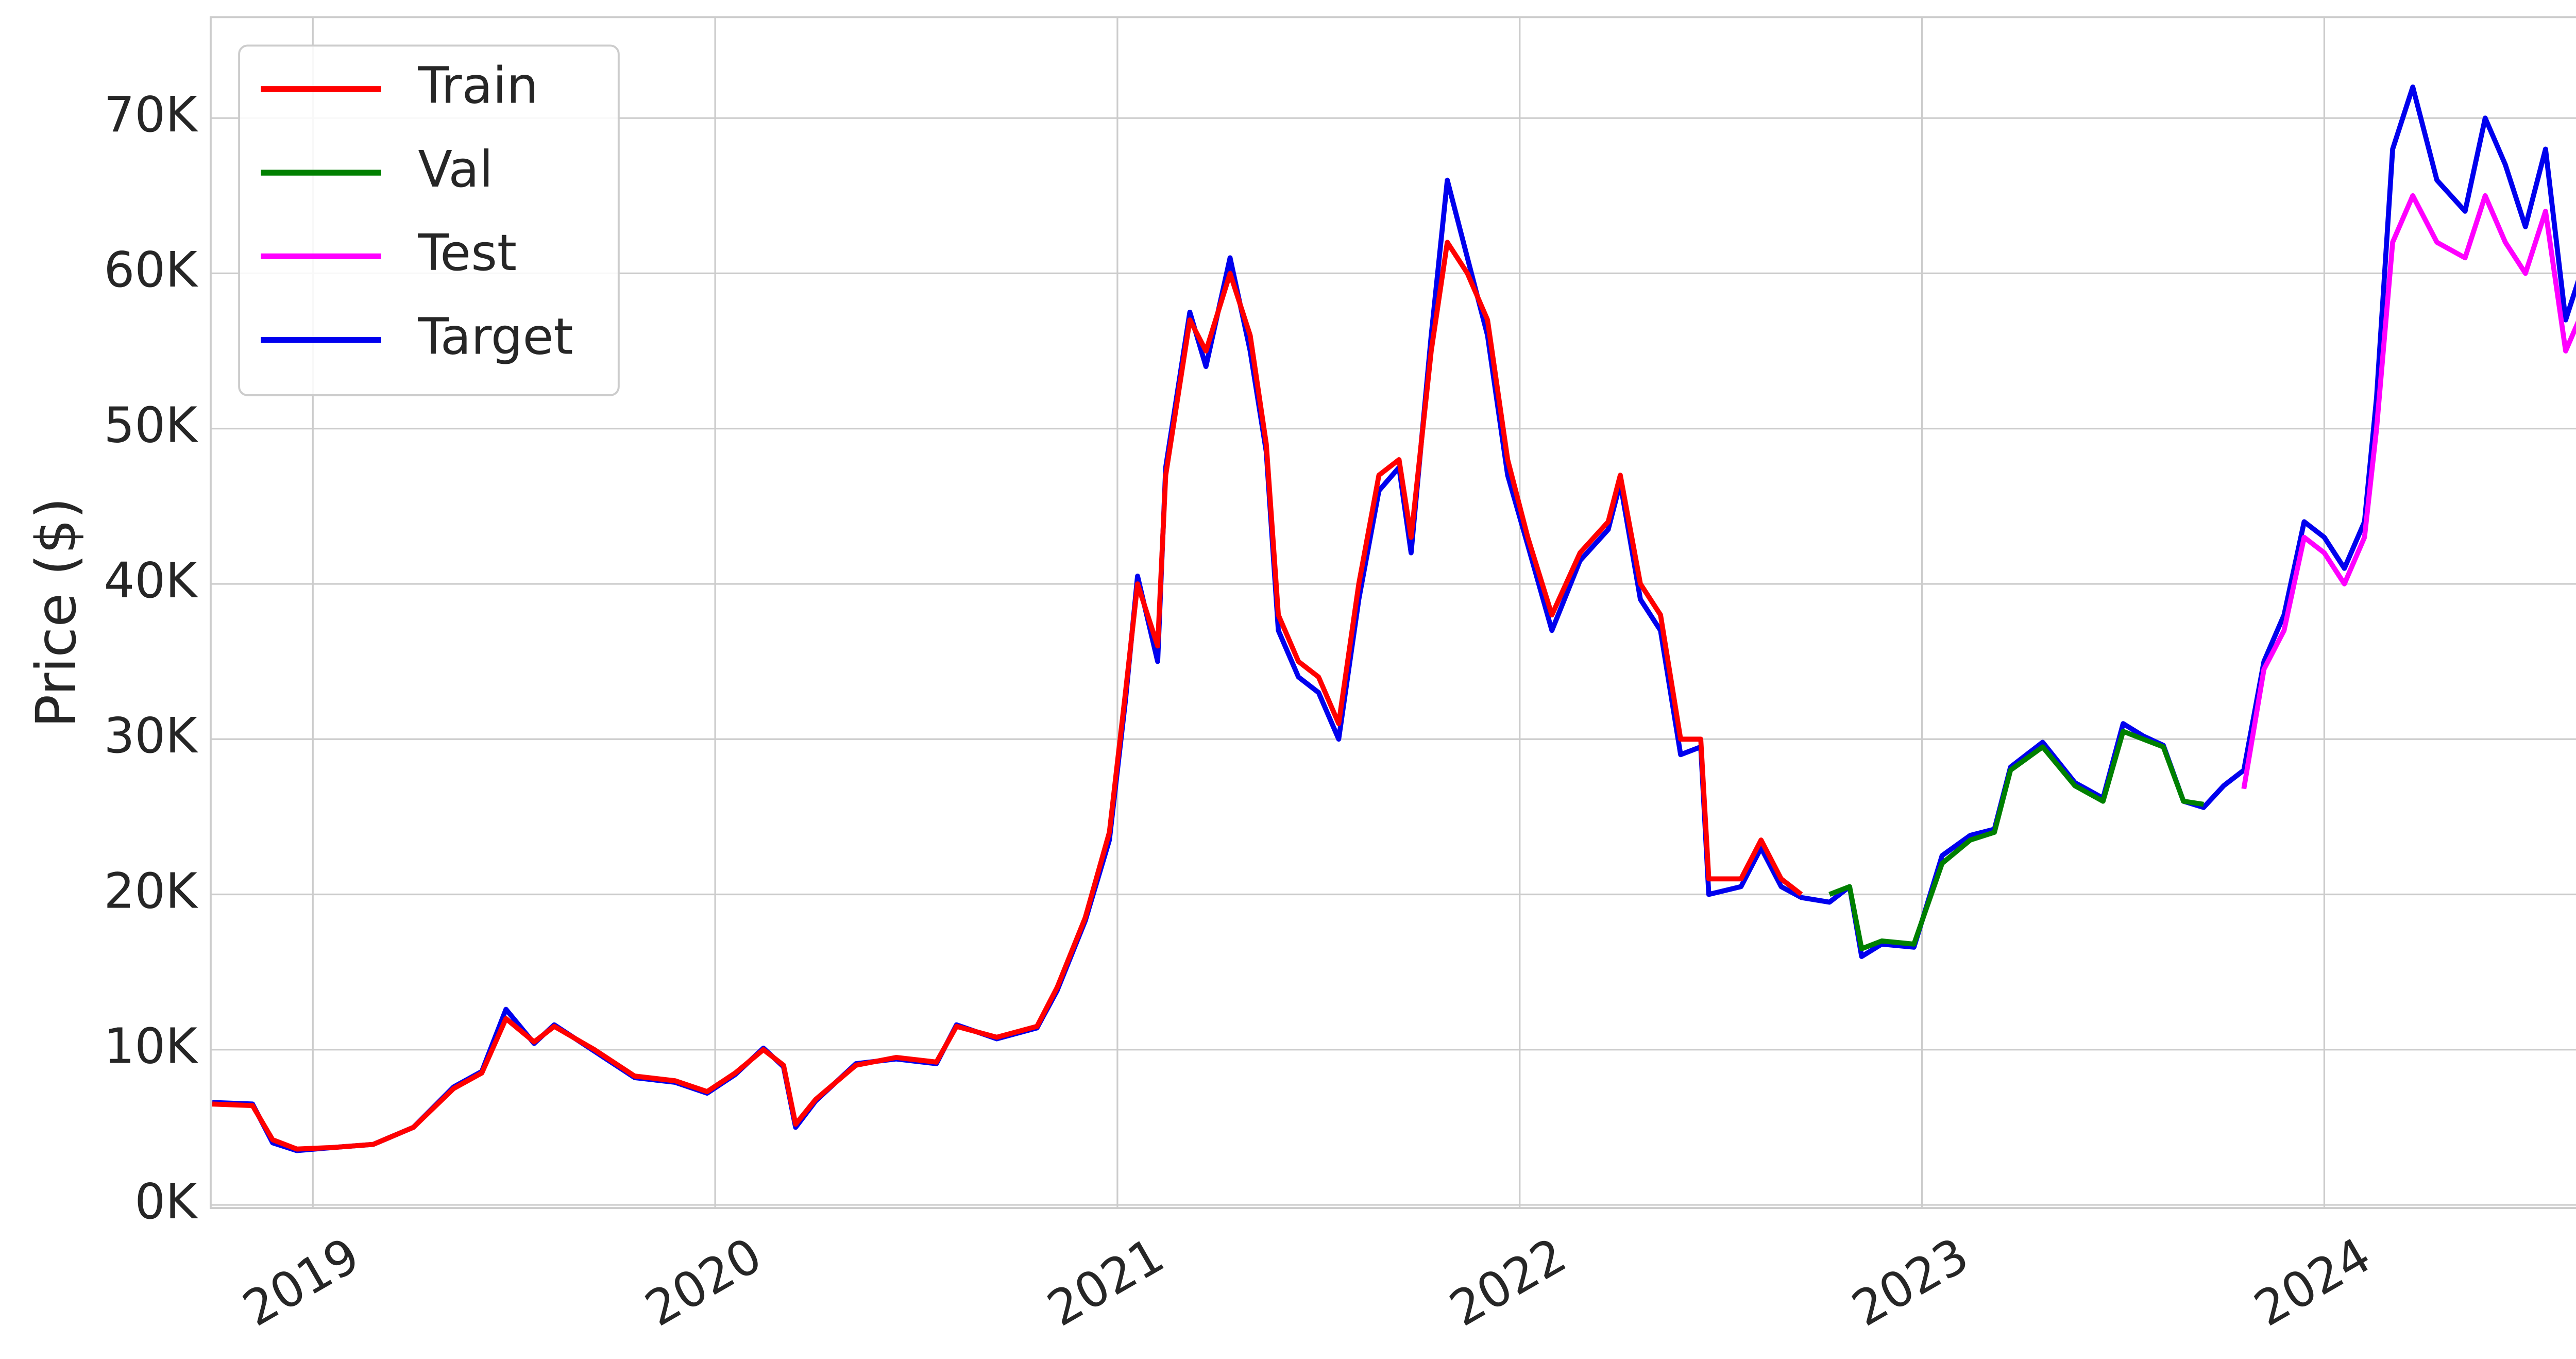  What do you see at coordinates (151, 270) in the screenshot?
I see `y-tick-label: 60K` at bounding box center [151, 270].